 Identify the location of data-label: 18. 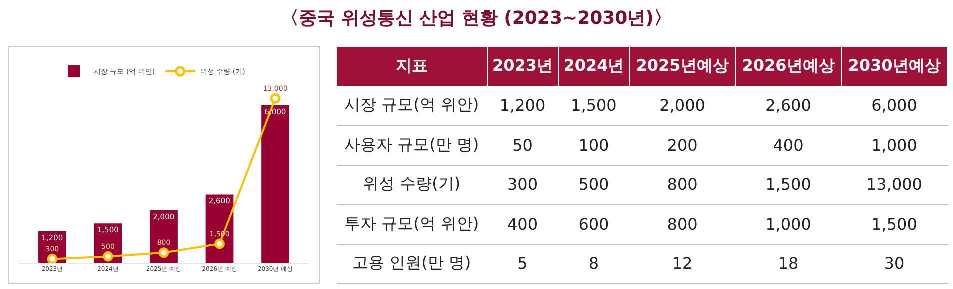
(789, 264).